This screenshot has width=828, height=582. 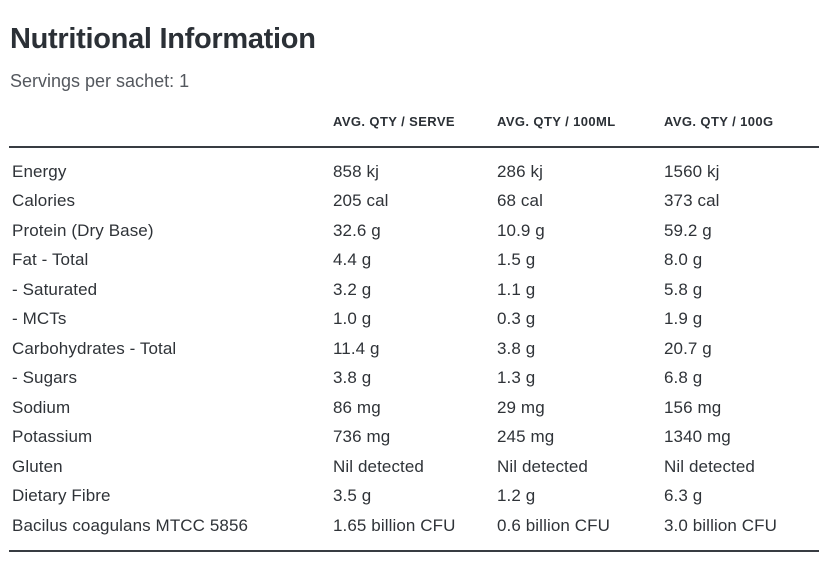 What do you see at coordinates (357, 230) in the screenshot?
I see `value-per-serve: 32.6 g` at bounding box center [357, 230].